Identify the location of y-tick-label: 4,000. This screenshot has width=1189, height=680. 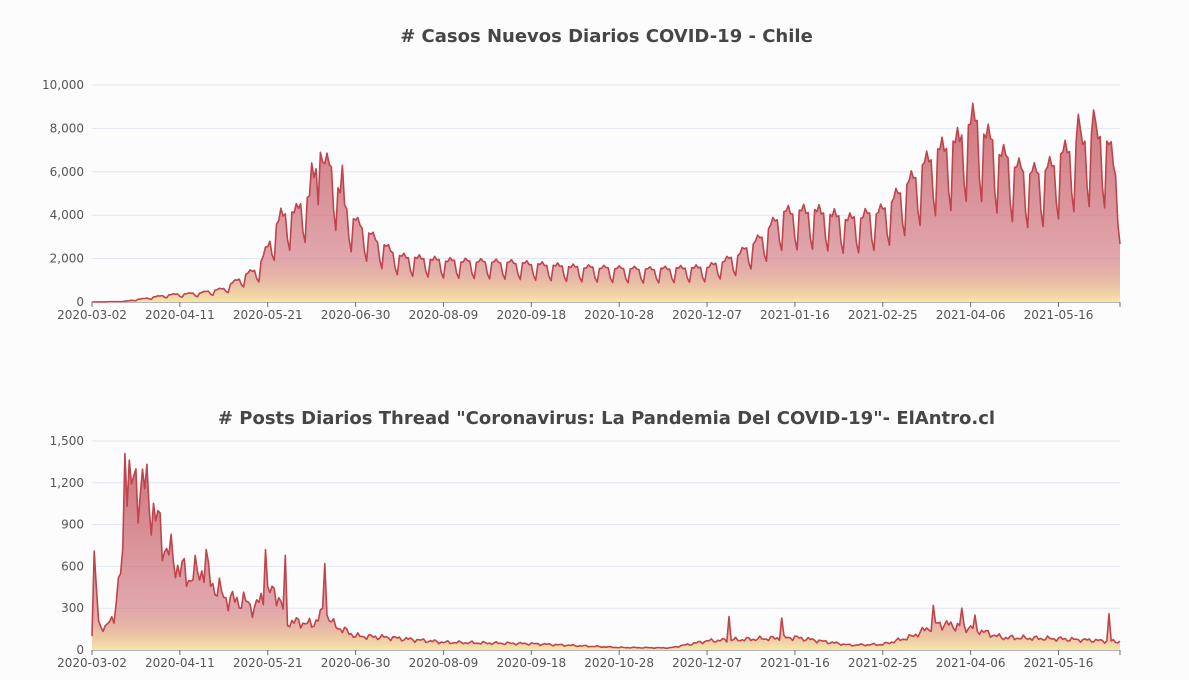
(67, 215).